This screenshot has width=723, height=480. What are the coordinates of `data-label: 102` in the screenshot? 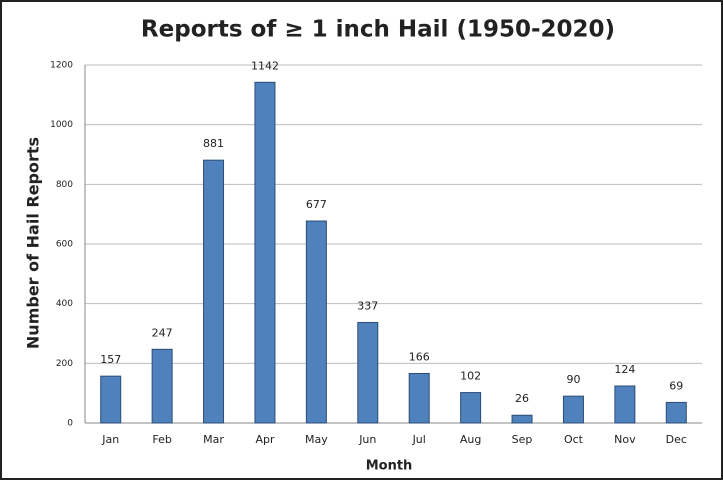 It's located at (470, 376).